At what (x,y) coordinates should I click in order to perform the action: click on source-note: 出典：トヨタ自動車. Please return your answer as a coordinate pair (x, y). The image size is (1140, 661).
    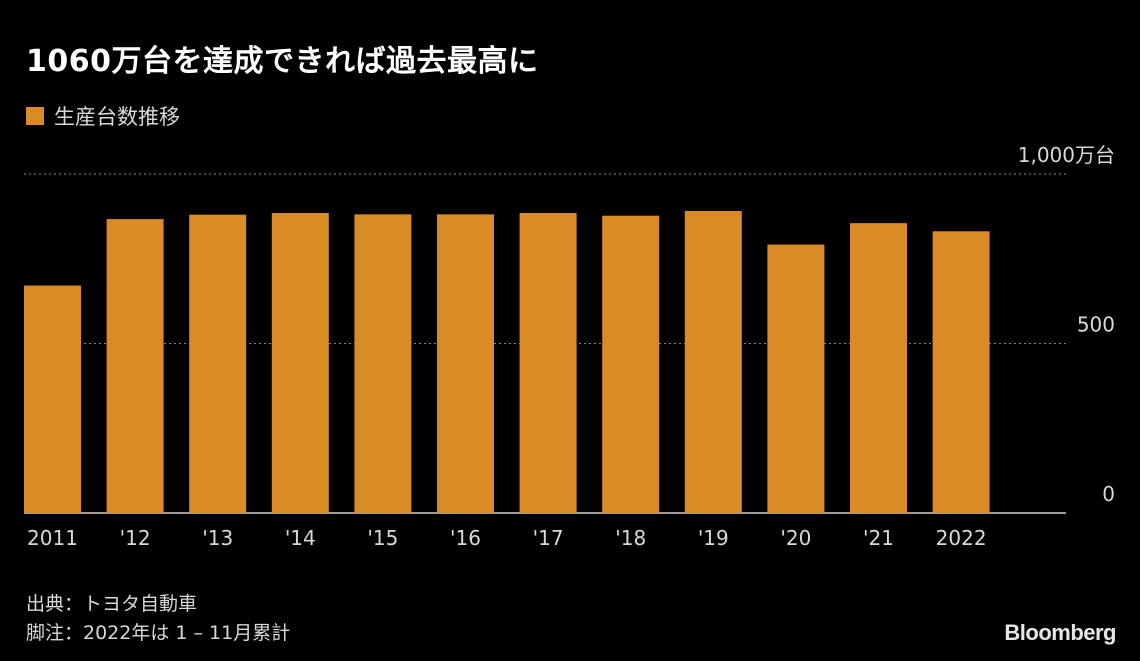
    Looking at the image, I should click on (112, 604).